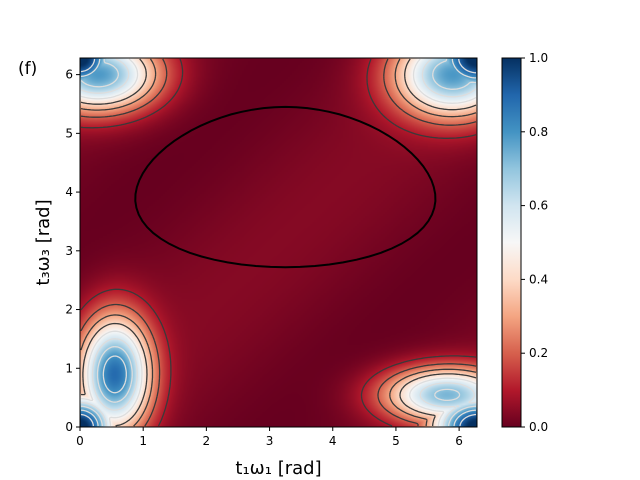 This screenshot has width=640, height=480. Describe the element at coordinates (69, 75) in the screenshot. I see `y-tick-label: 6` at that location.